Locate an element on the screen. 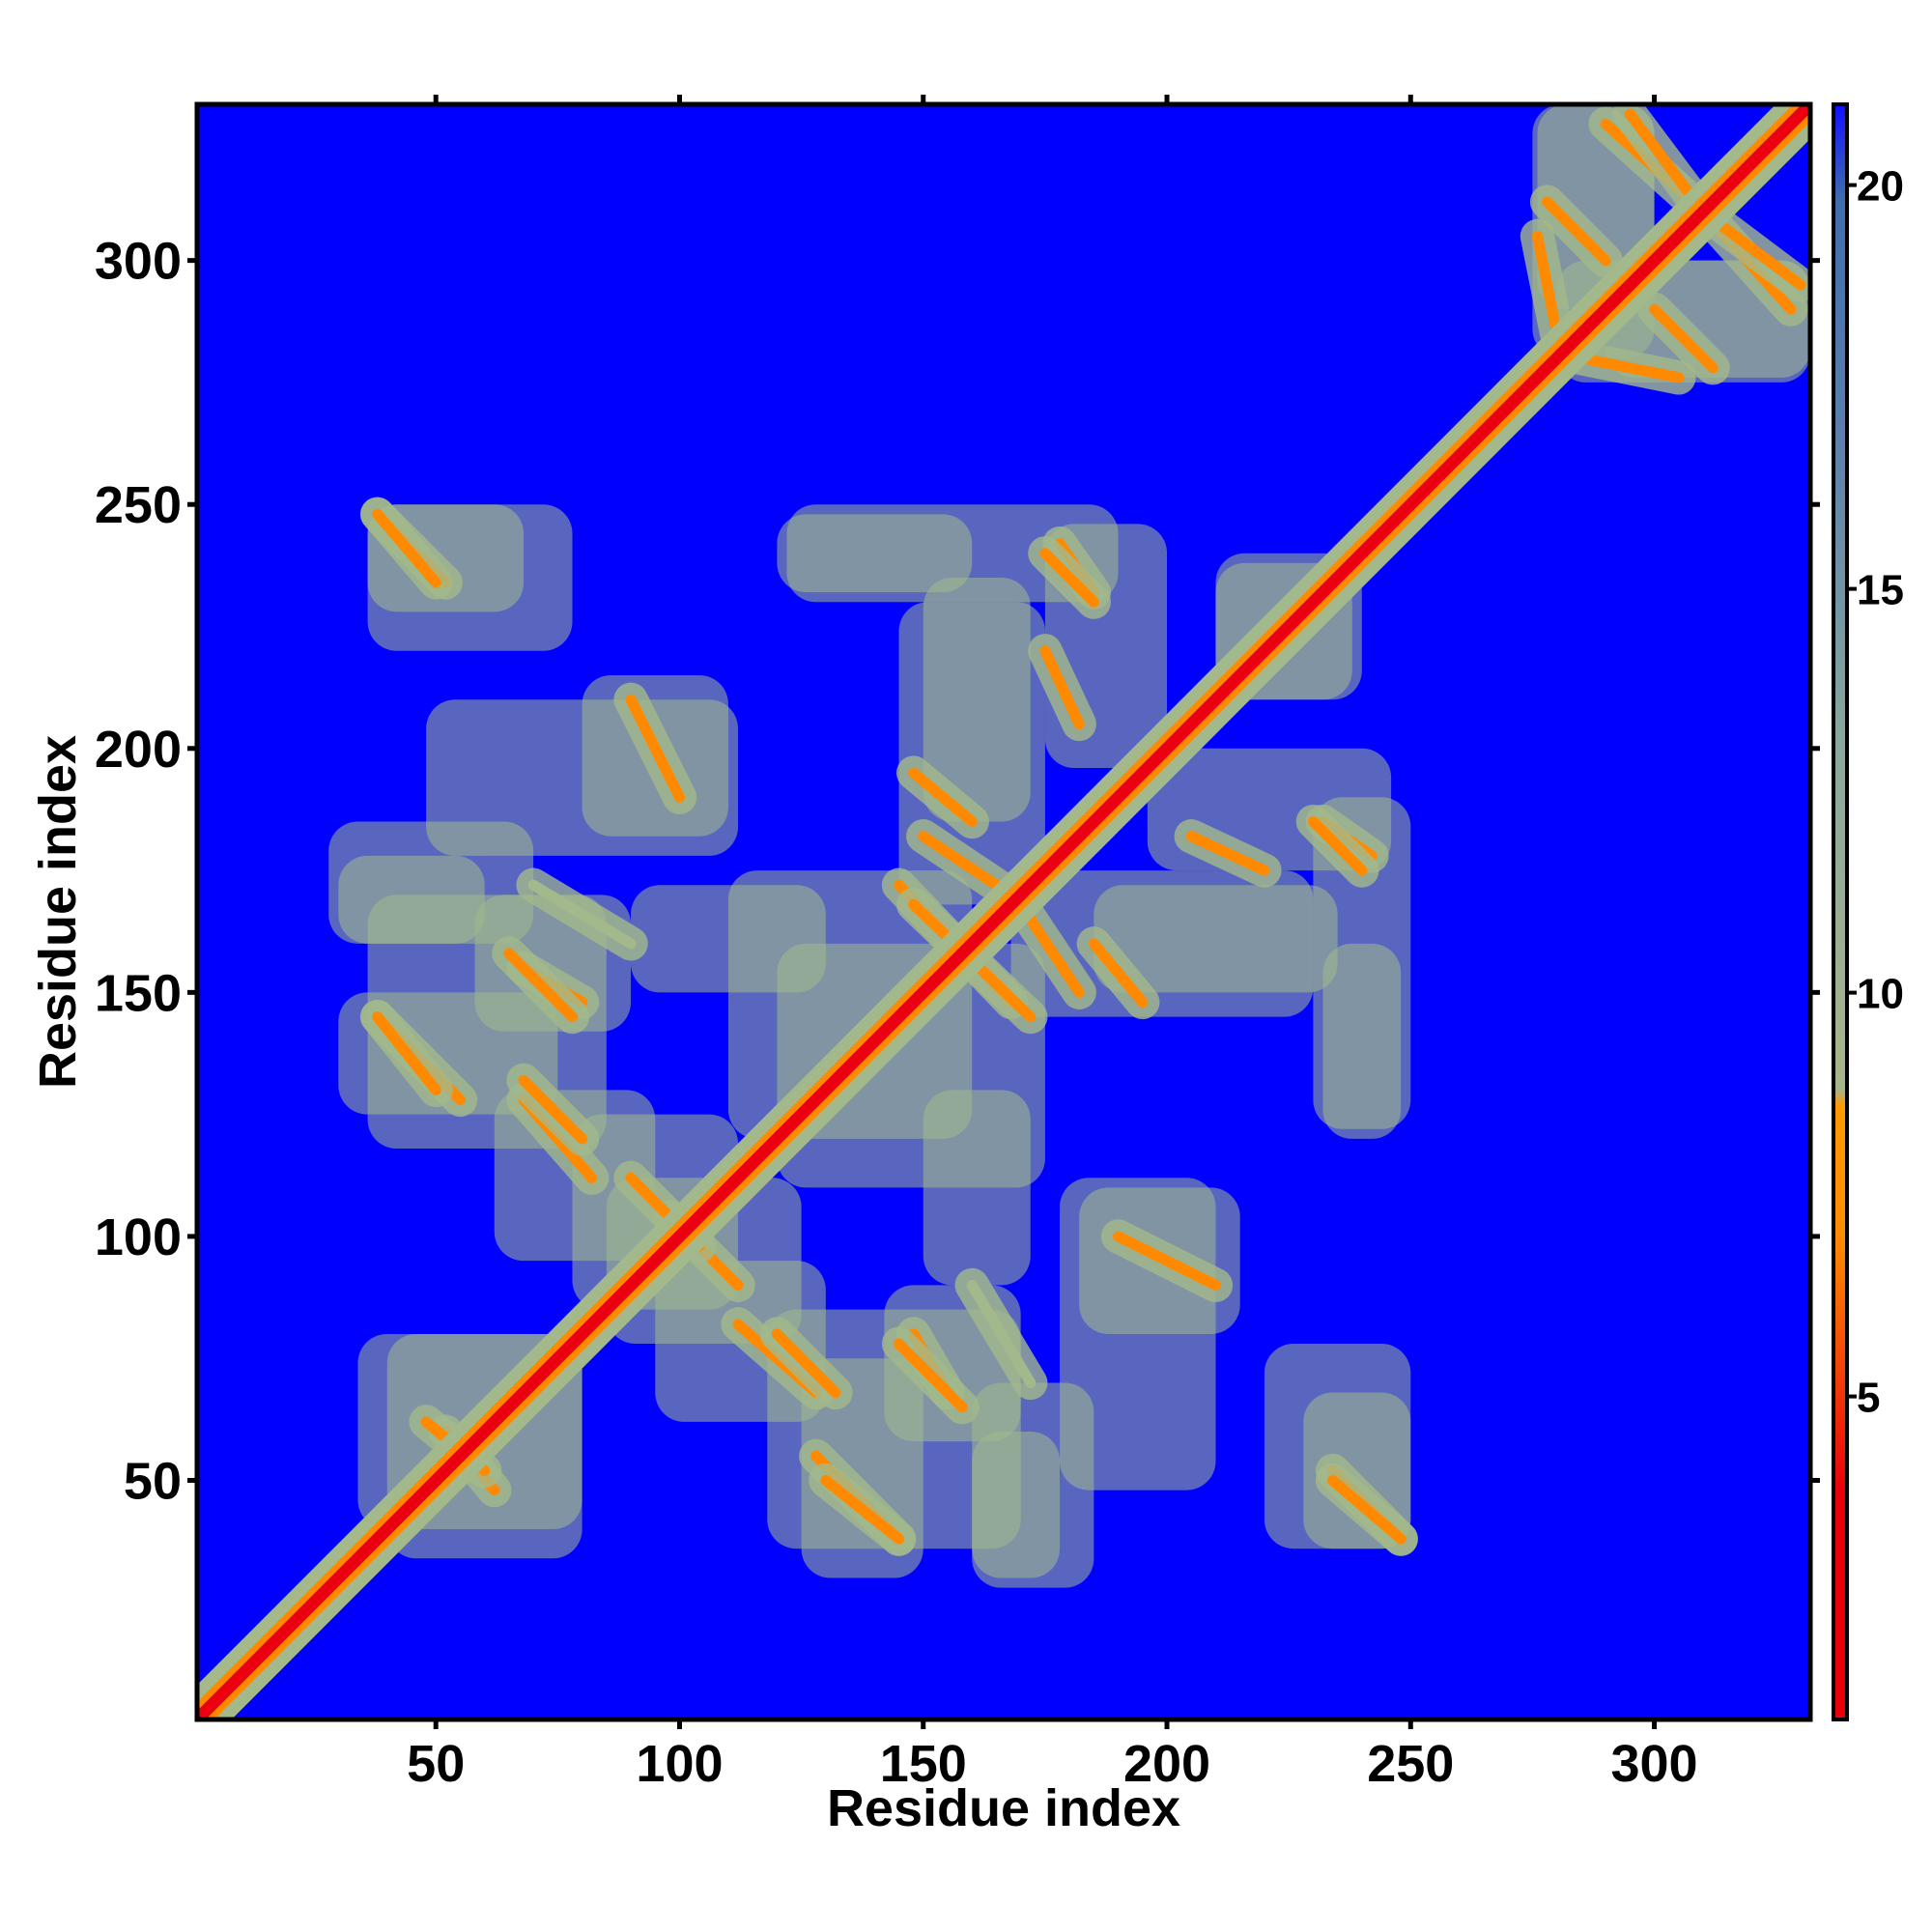 The width and height of the screenshot is (1932, 1932). x-tick-label: 250 is located at coordinates (1410, 1764).